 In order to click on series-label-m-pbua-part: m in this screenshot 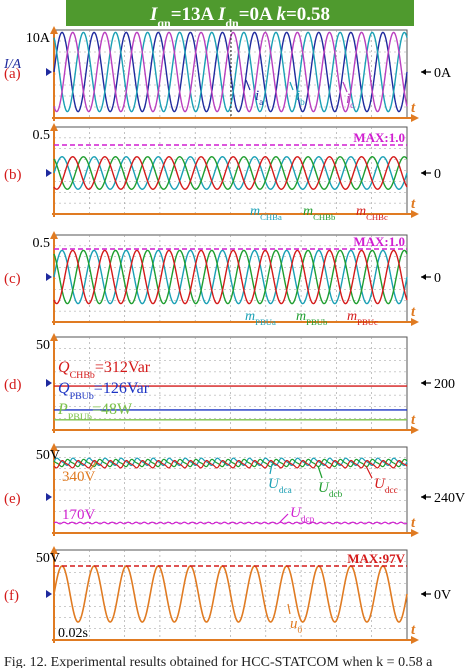, I will do `click(250, 316)`.